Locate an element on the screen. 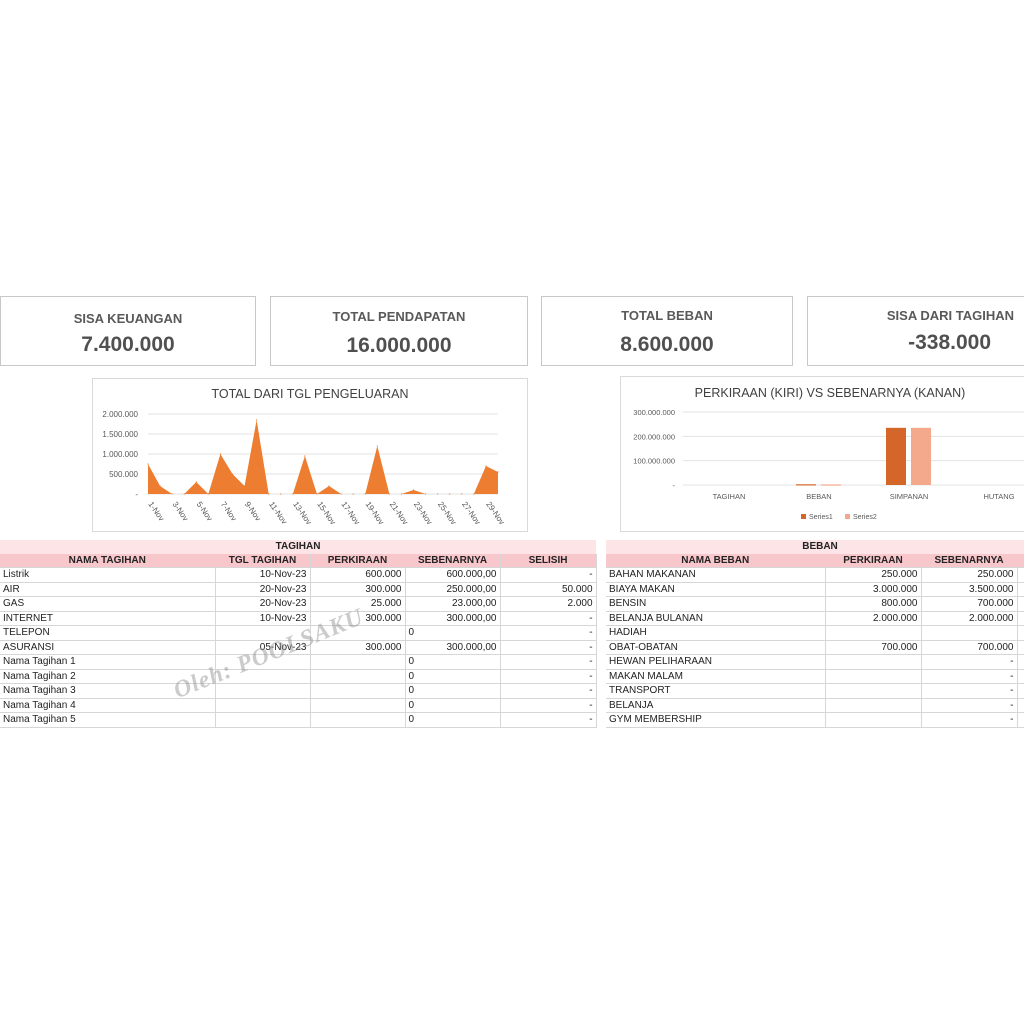  column-header: PERKIRAAN is located at coordinates (358, 560).